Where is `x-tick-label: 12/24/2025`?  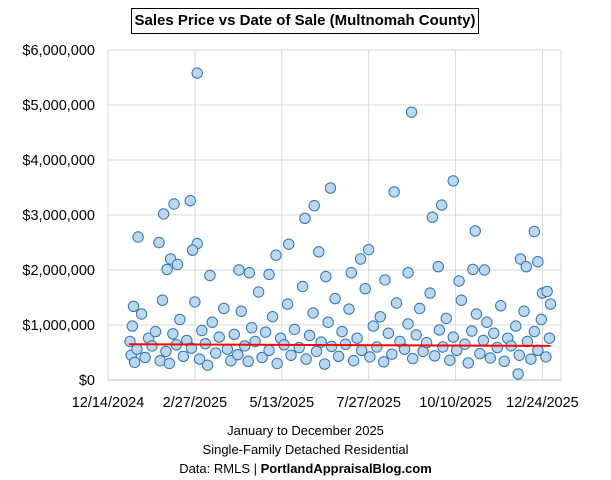
x-tick-label: 12/24/2025 is located at coordinates (542, 403).